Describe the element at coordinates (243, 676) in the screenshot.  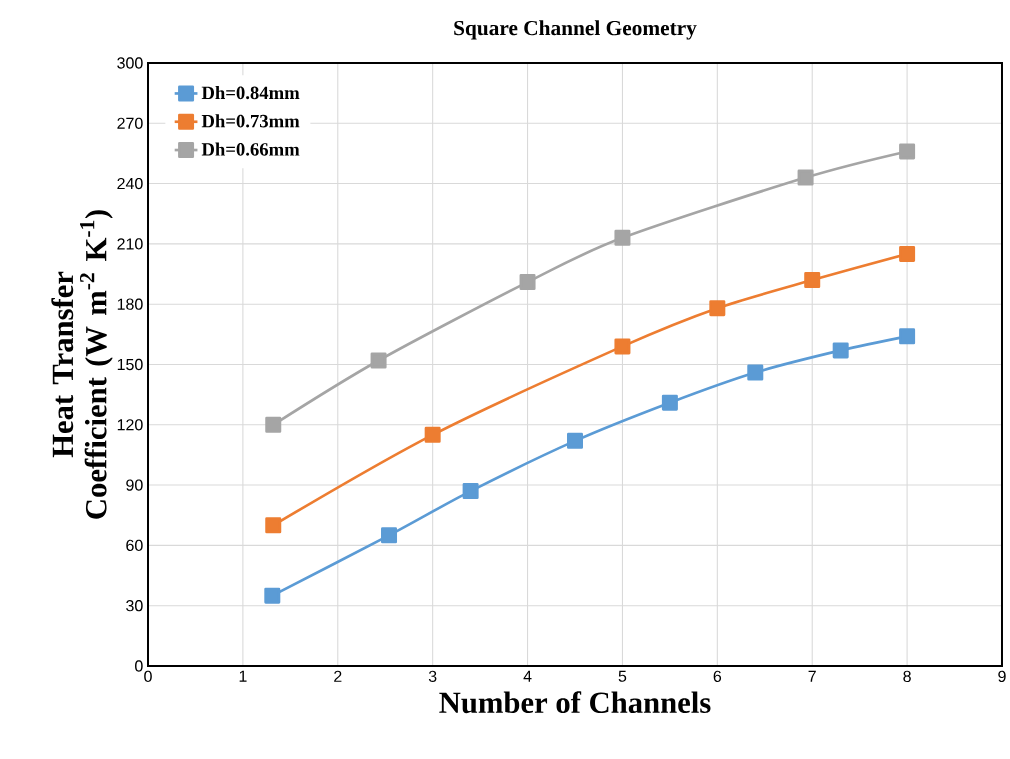
I see `x-tick-label: 1` at that location.